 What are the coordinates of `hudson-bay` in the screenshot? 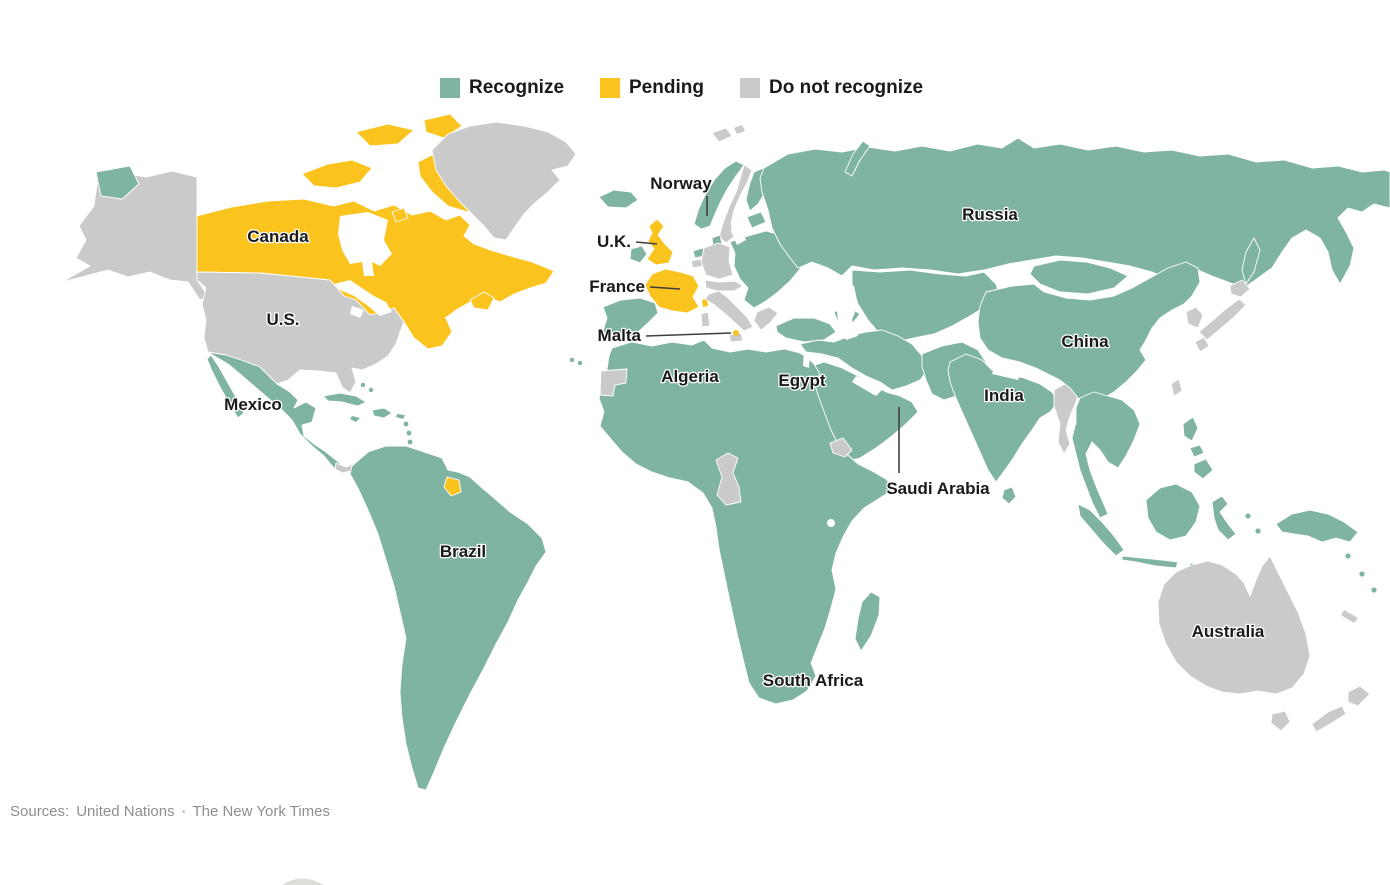 It's located at (365, 244).